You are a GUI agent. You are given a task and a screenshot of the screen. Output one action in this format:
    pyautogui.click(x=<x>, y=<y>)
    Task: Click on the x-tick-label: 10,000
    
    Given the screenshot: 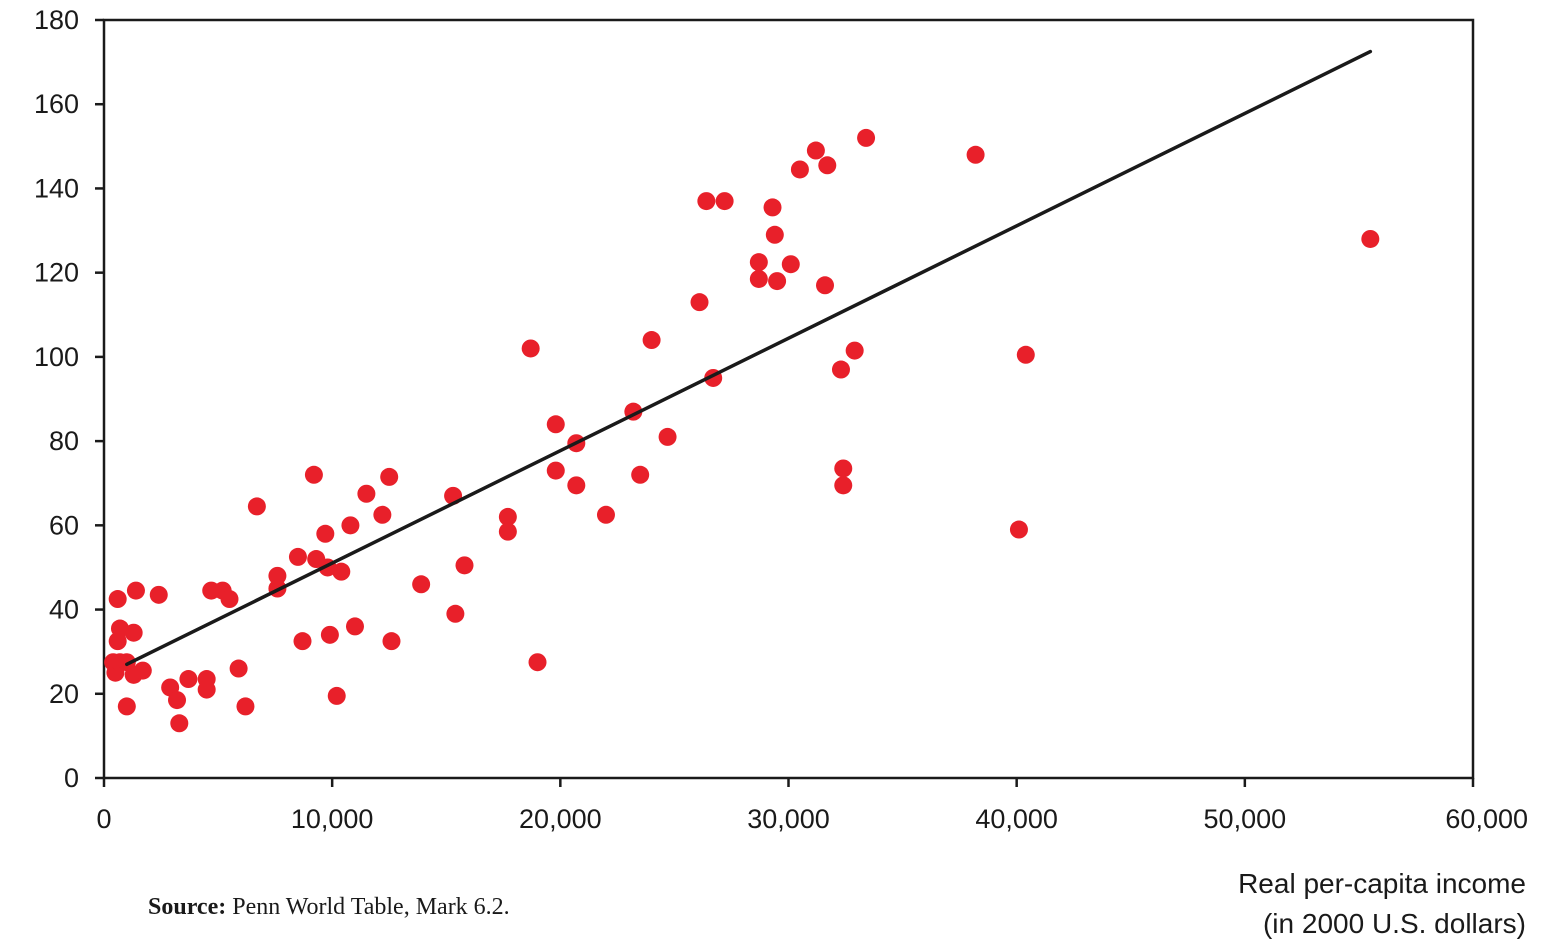 What is the action you would take?
    pyautogui.click(x=332, y=819)
    